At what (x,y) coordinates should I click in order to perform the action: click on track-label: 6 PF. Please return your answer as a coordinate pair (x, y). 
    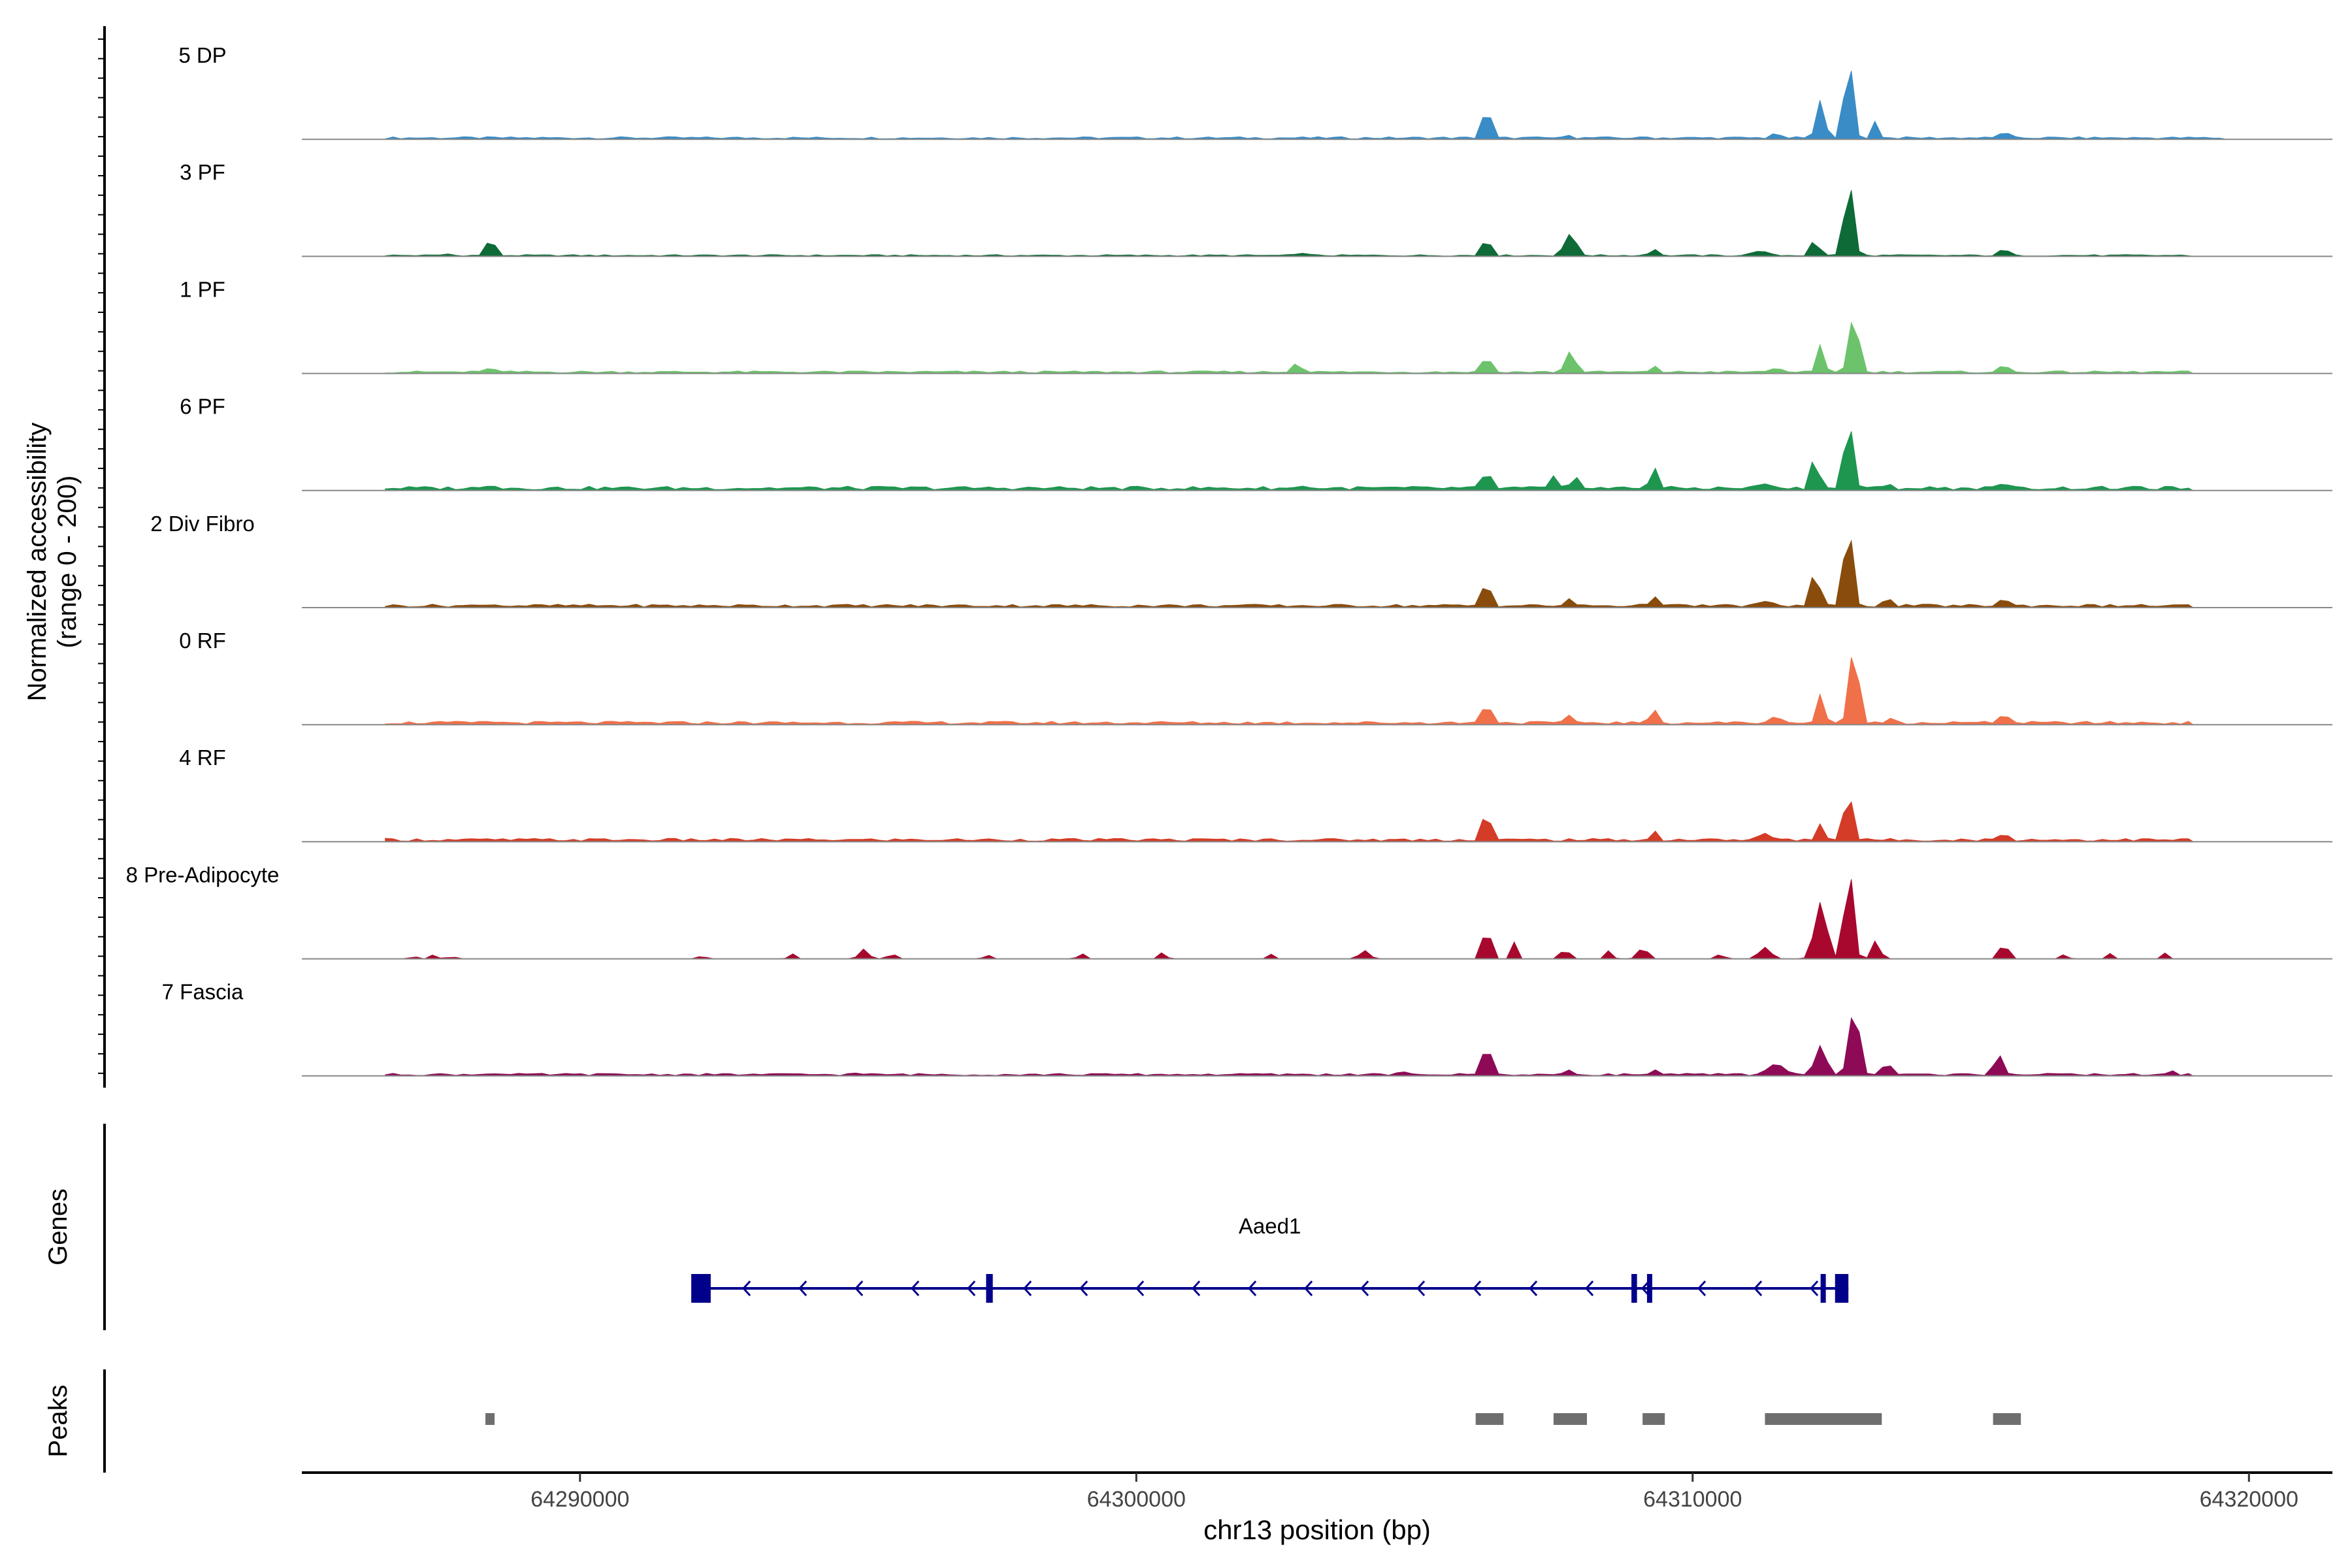
    Looking at the image, I should click on (202, 407).